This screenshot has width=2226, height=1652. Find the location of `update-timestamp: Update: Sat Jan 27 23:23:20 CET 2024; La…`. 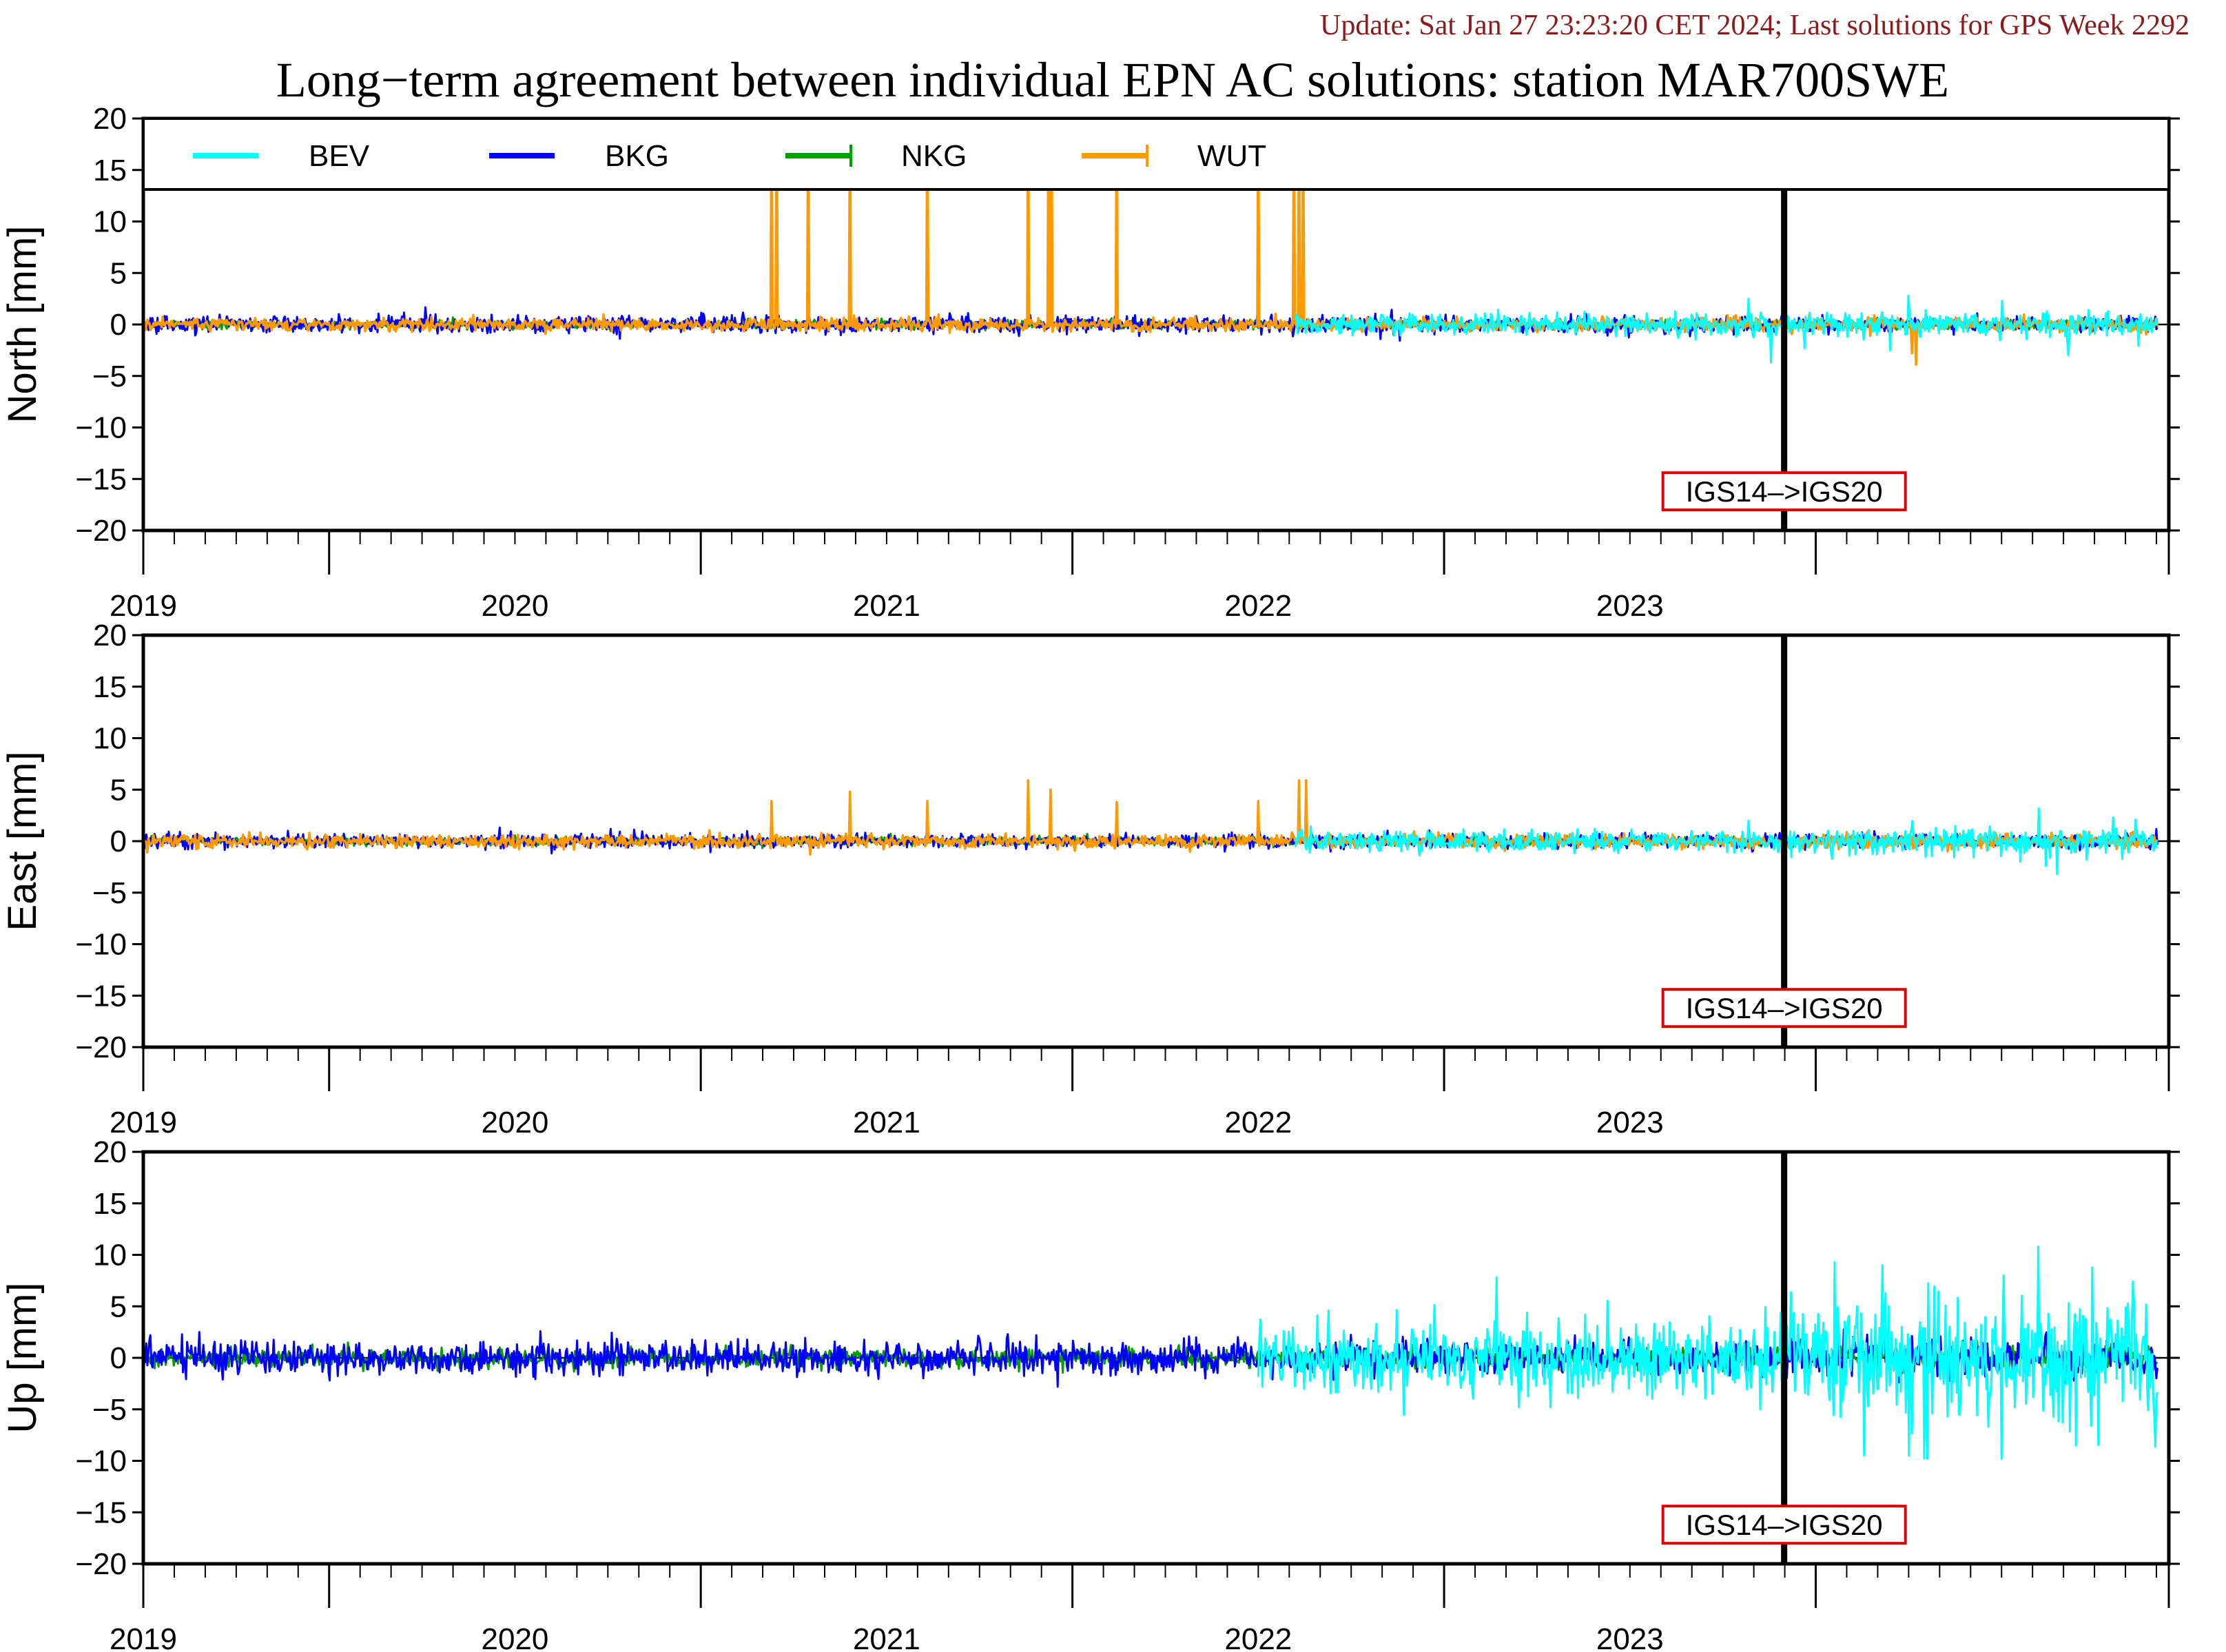

update-timestamp: Update: Sat Jan 27 23:23:20 CET 2024; La… is located at coordinates (1754, 25).